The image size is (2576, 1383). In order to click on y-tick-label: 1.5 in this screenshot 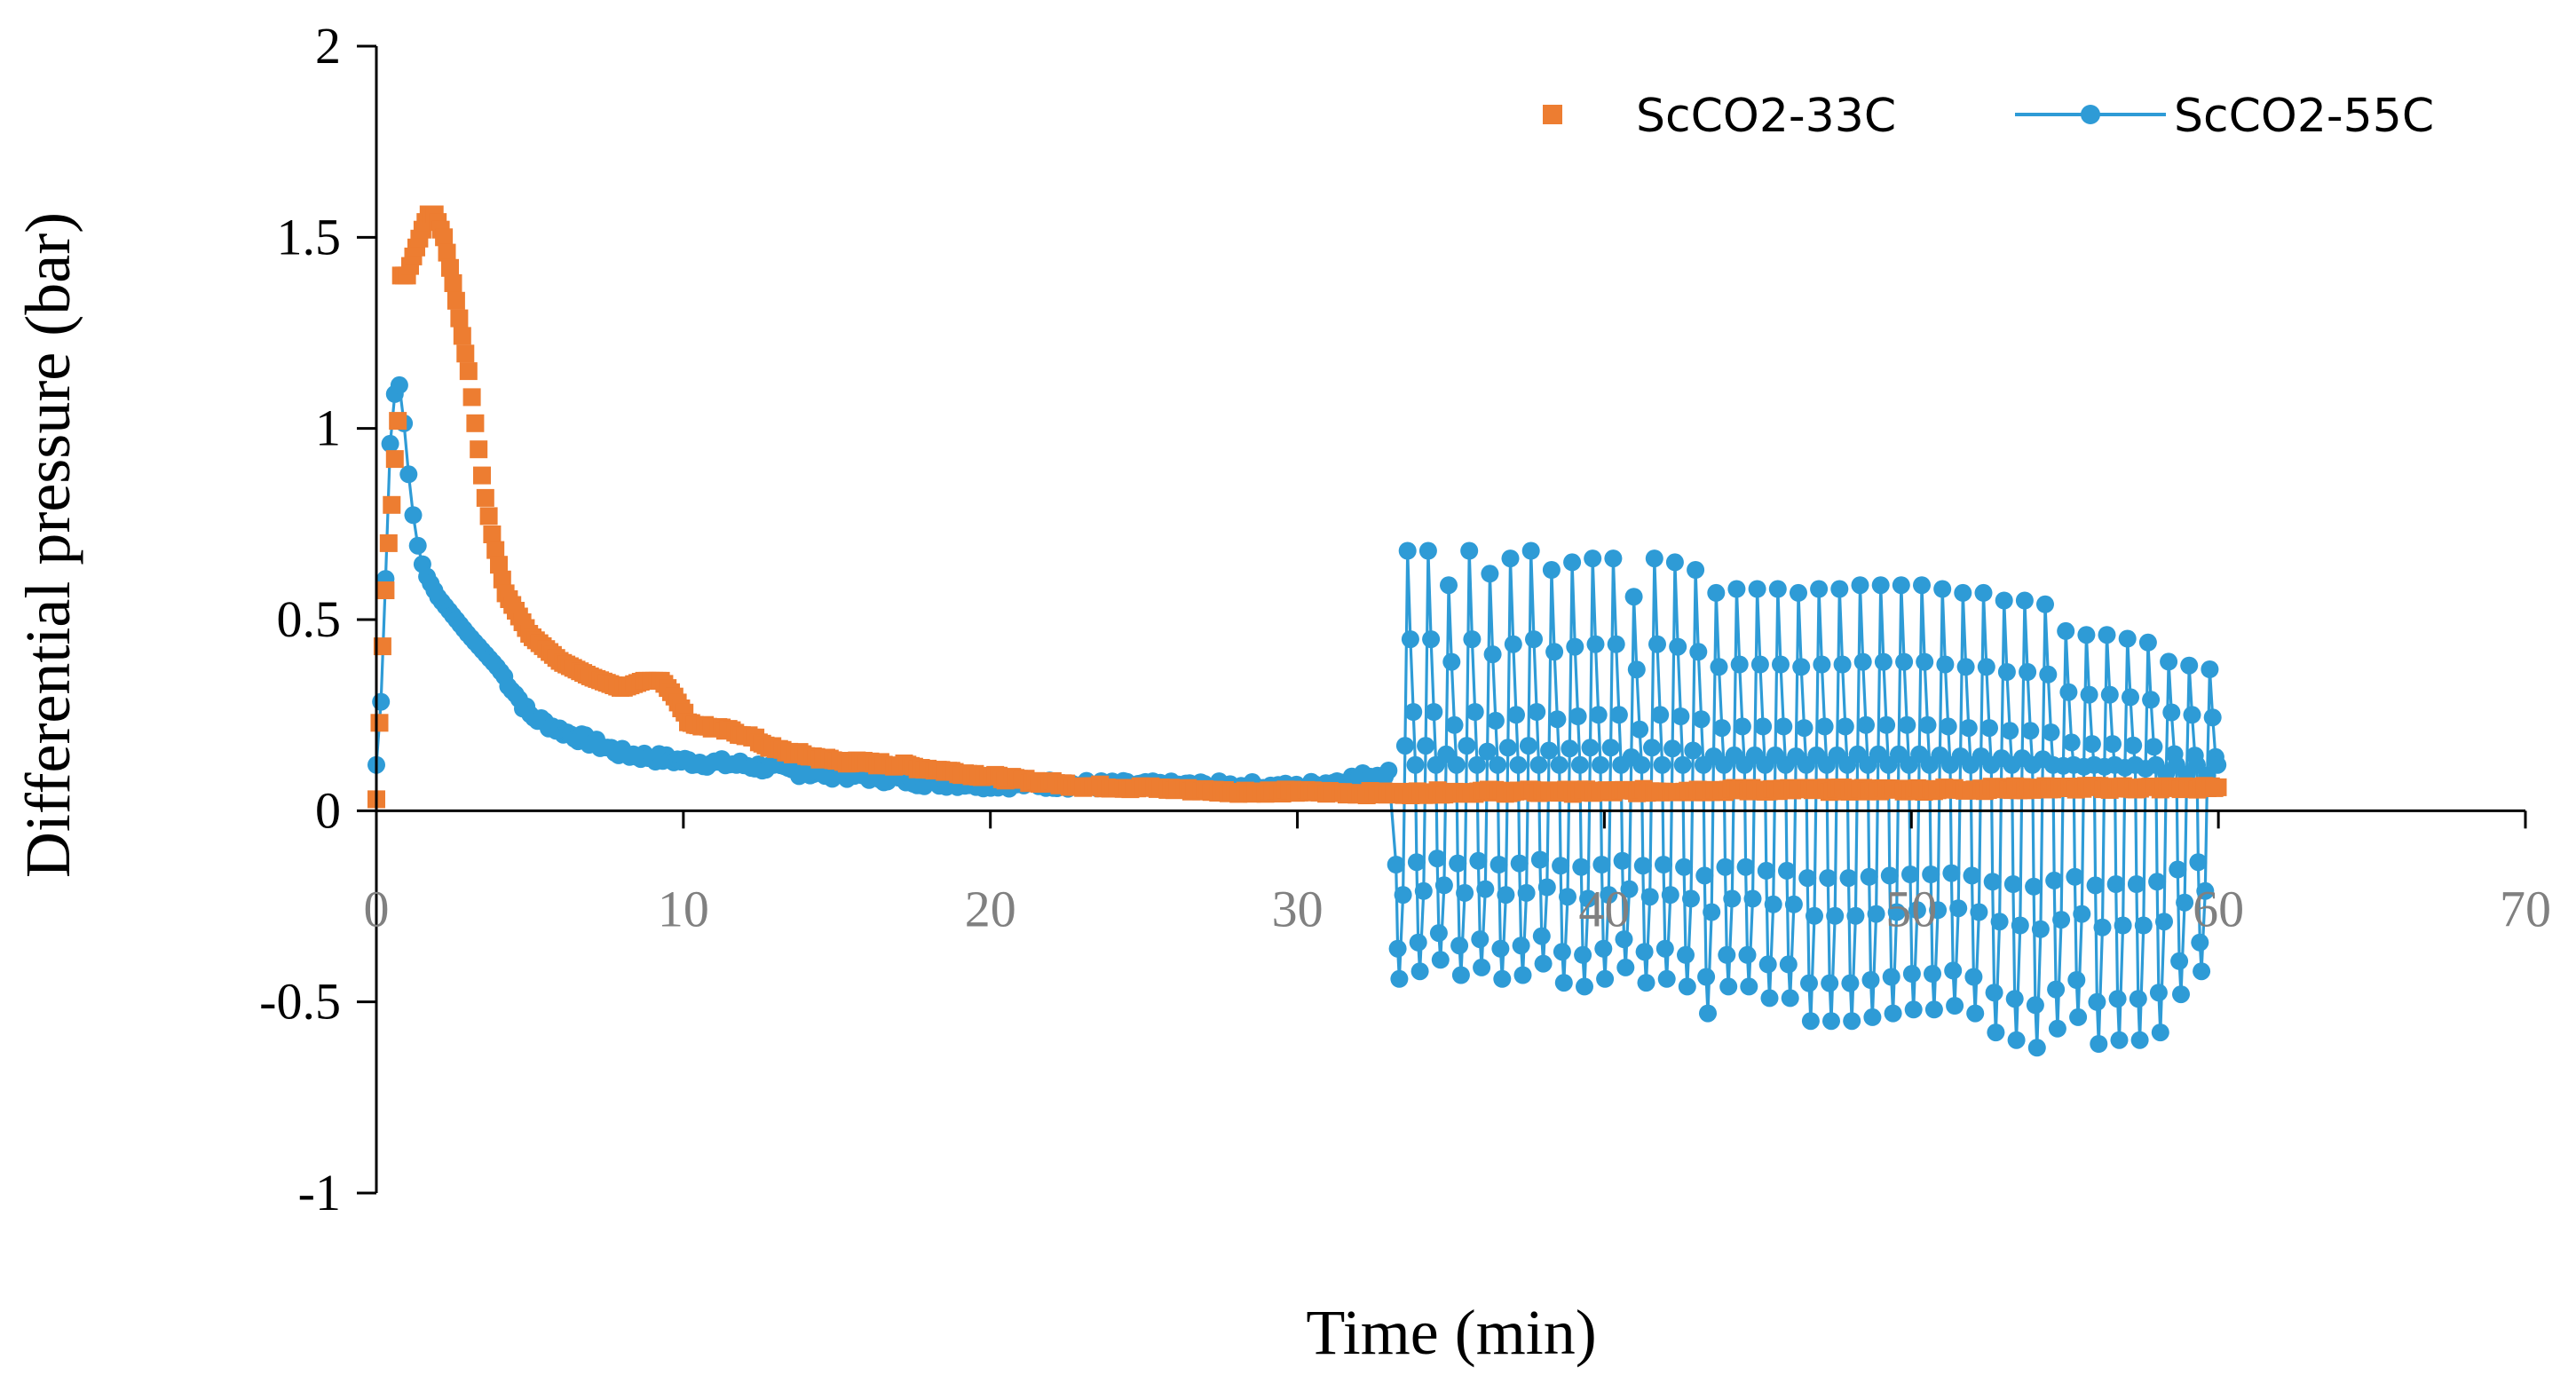, I will do `click(309, 236)`.